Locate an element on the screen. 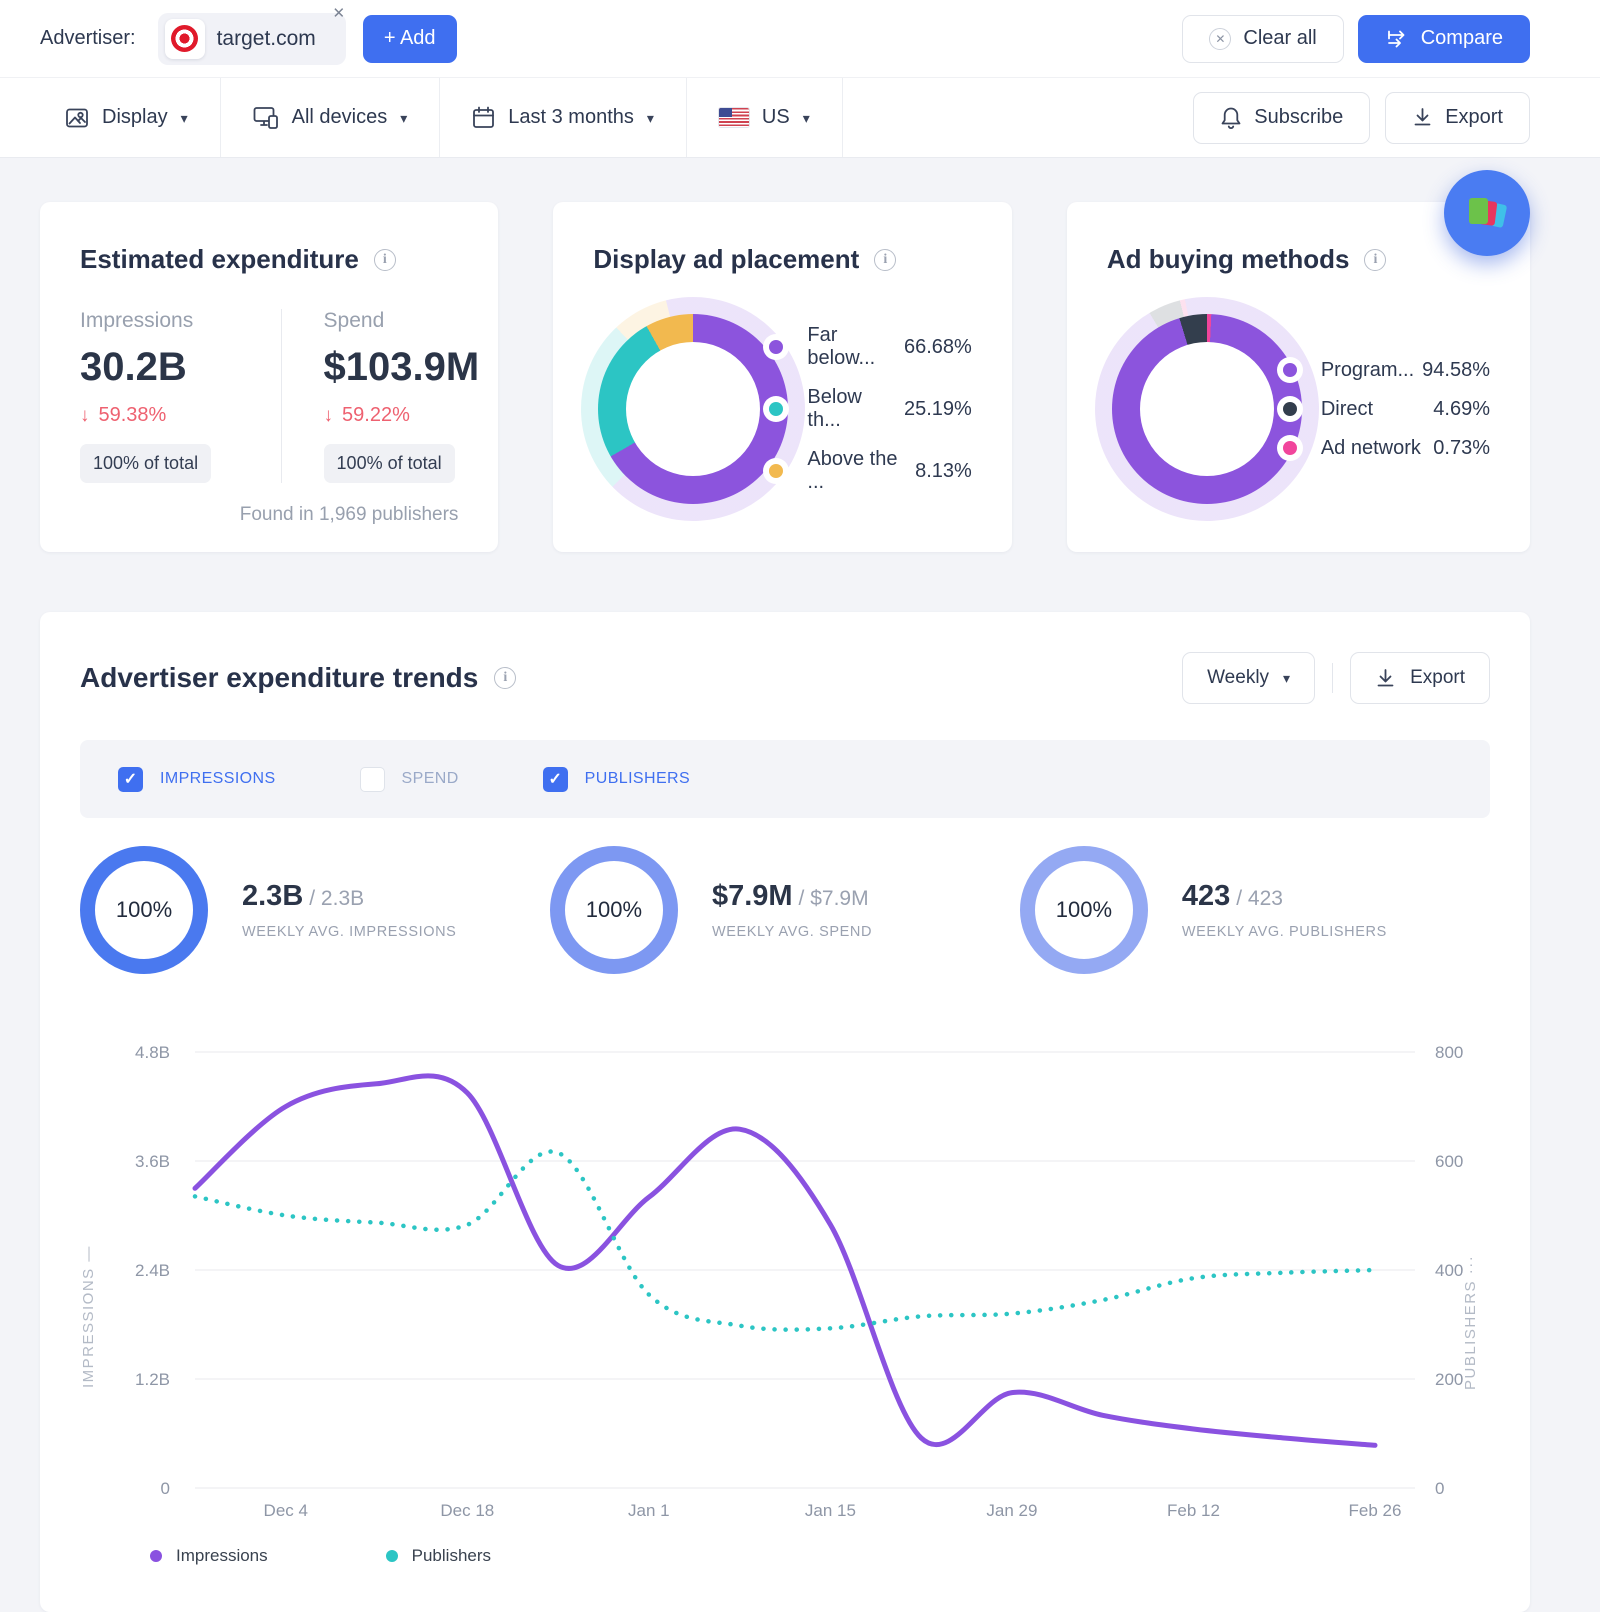  compare-icon is located at coordinates (1396, 38).